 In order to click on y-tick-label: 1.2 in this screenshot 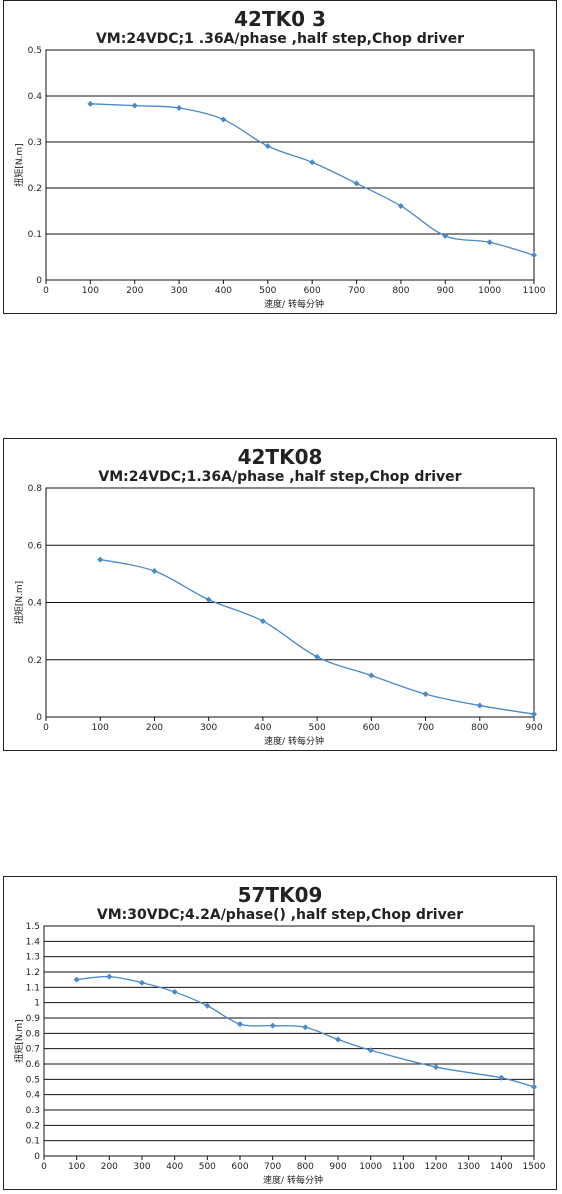, I will do `click(33, 973)`.